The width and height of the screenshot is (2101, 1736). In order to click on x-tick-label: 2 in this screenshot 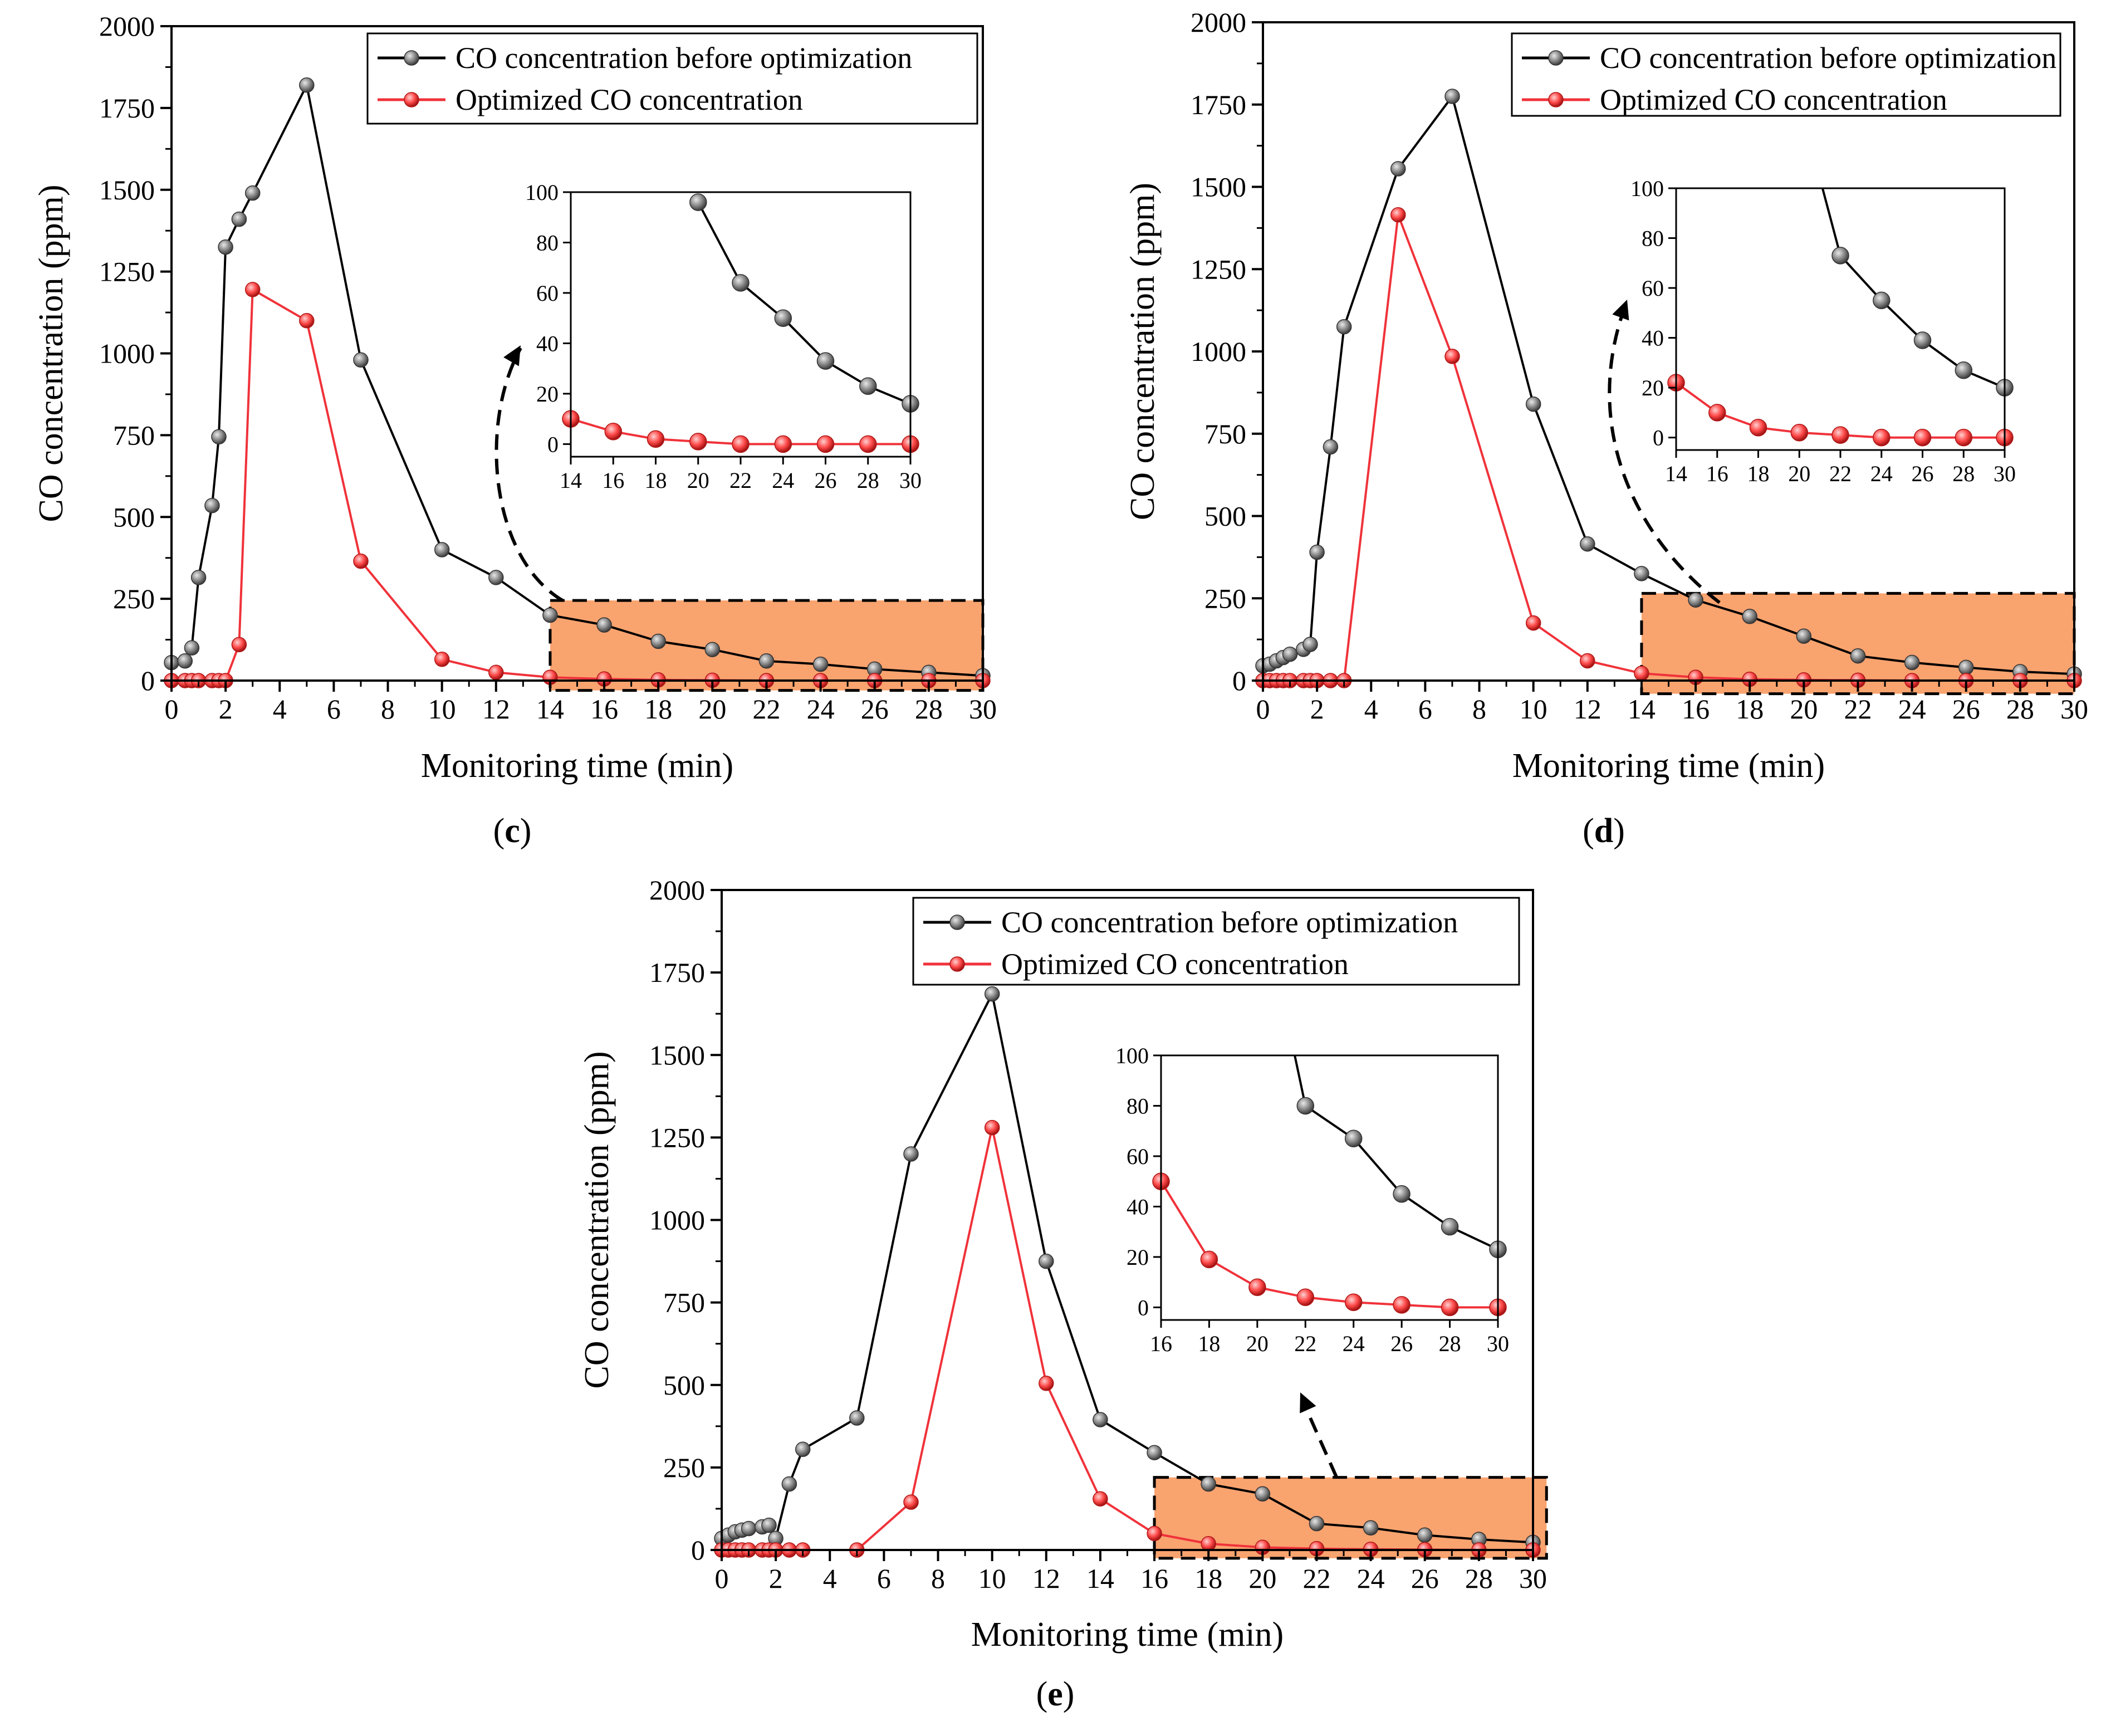, I will do `click(1317, 709)`.